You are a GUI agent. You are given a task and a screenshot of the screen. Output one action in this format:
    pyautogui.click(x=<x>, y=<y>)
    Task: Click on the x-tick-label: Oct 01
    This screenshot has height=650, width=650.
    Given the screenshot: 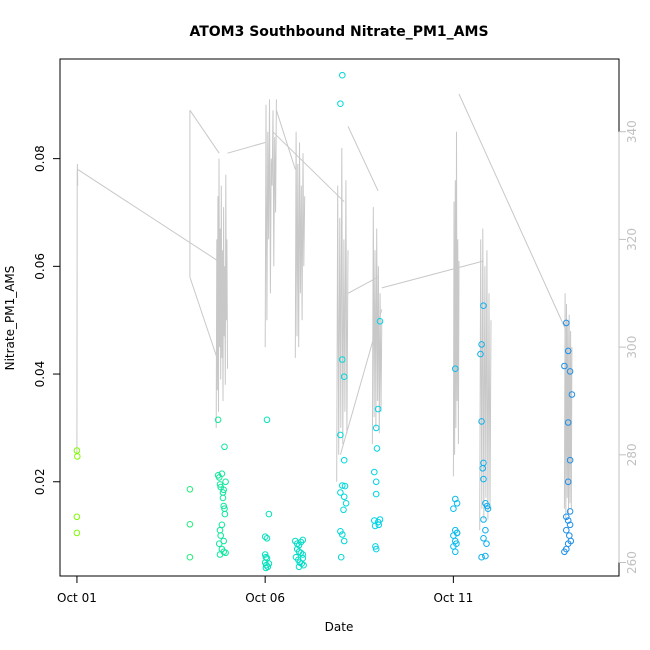 What is the action you would take?
    pyautogui.click(x=77, y=598)
    